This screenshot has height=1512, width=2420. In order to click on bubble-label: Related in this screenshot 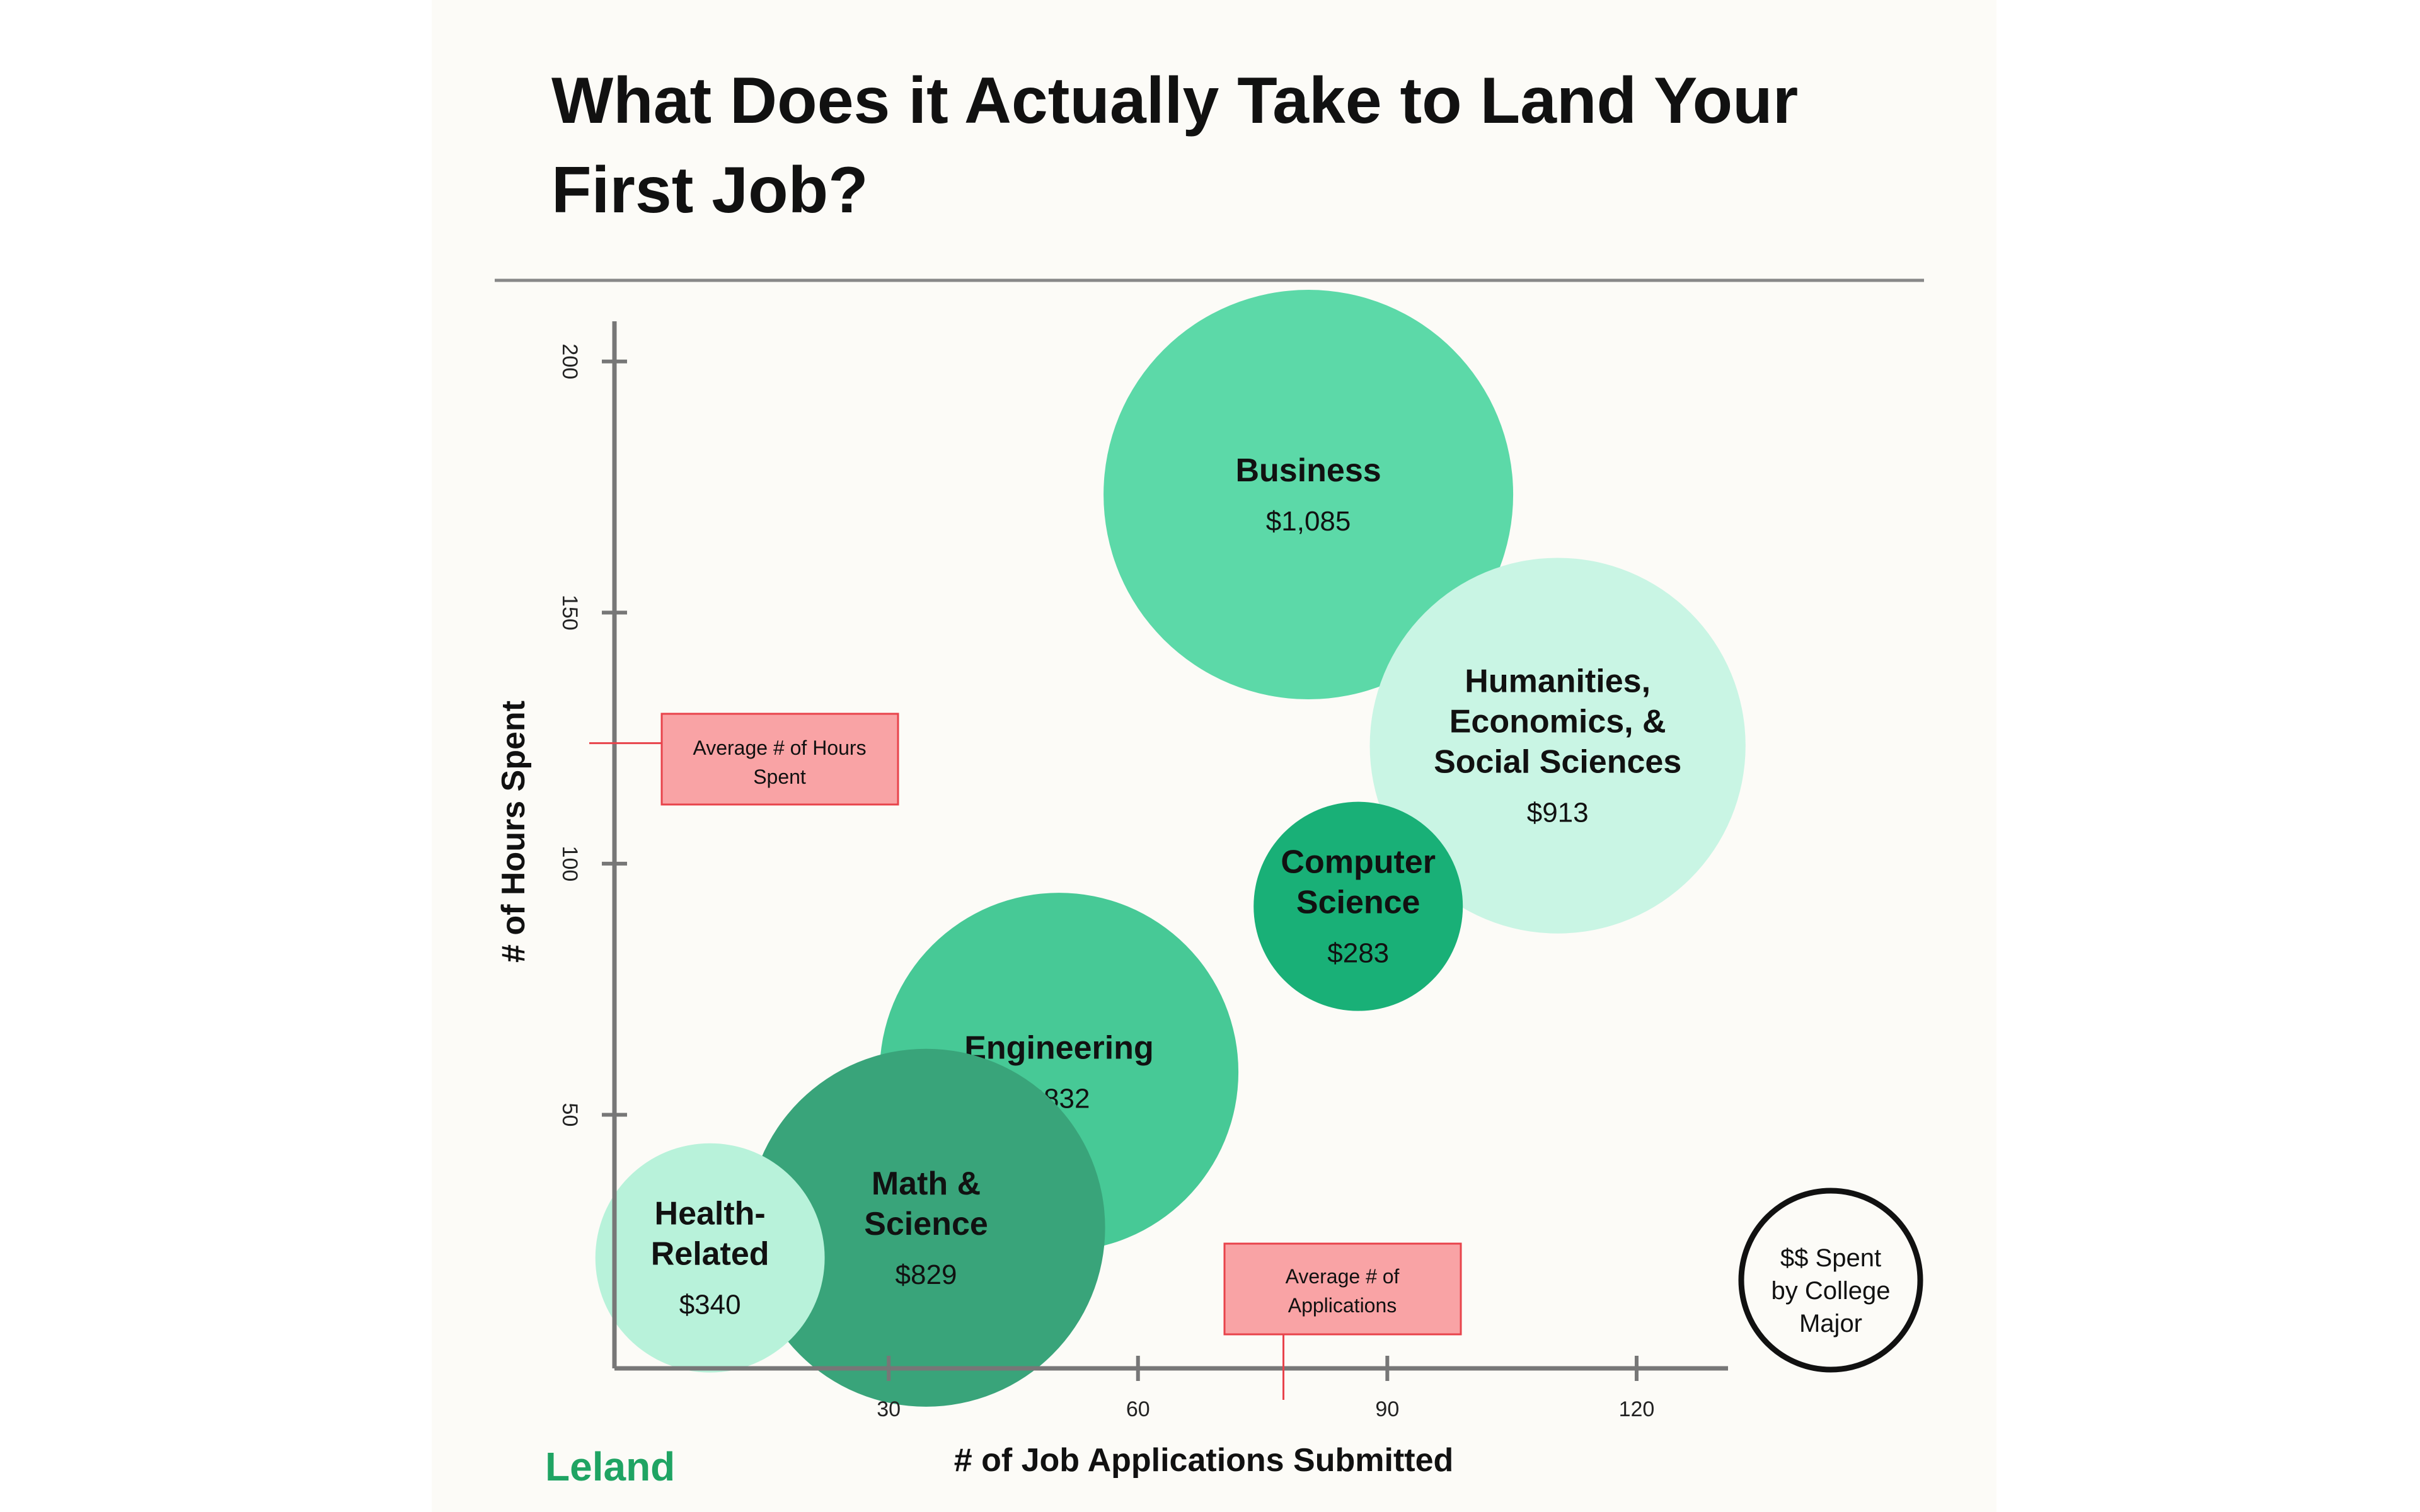, I will do `click(710, 1254)`.